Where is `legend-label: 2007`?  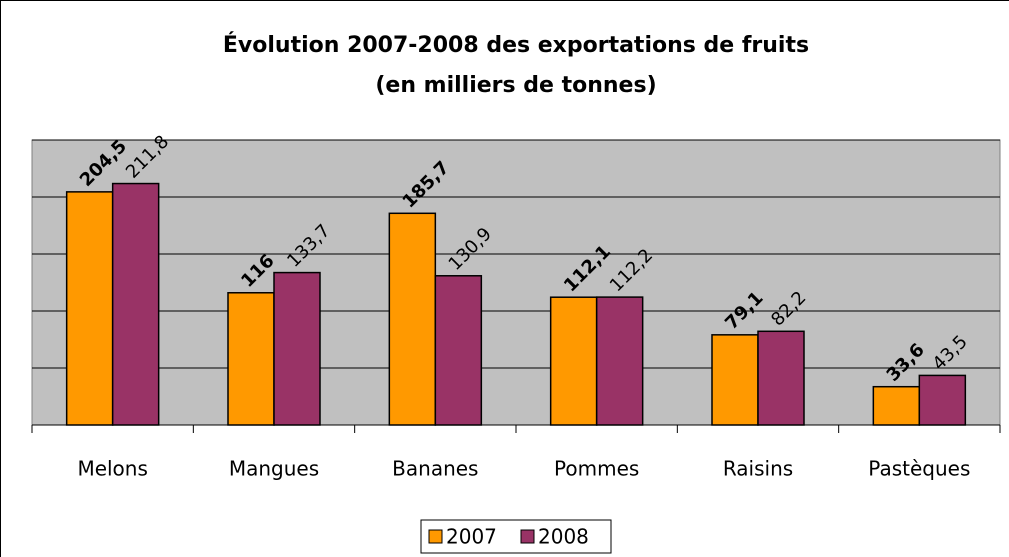
legend-label: 2007 is located at coordinates (471, 537).